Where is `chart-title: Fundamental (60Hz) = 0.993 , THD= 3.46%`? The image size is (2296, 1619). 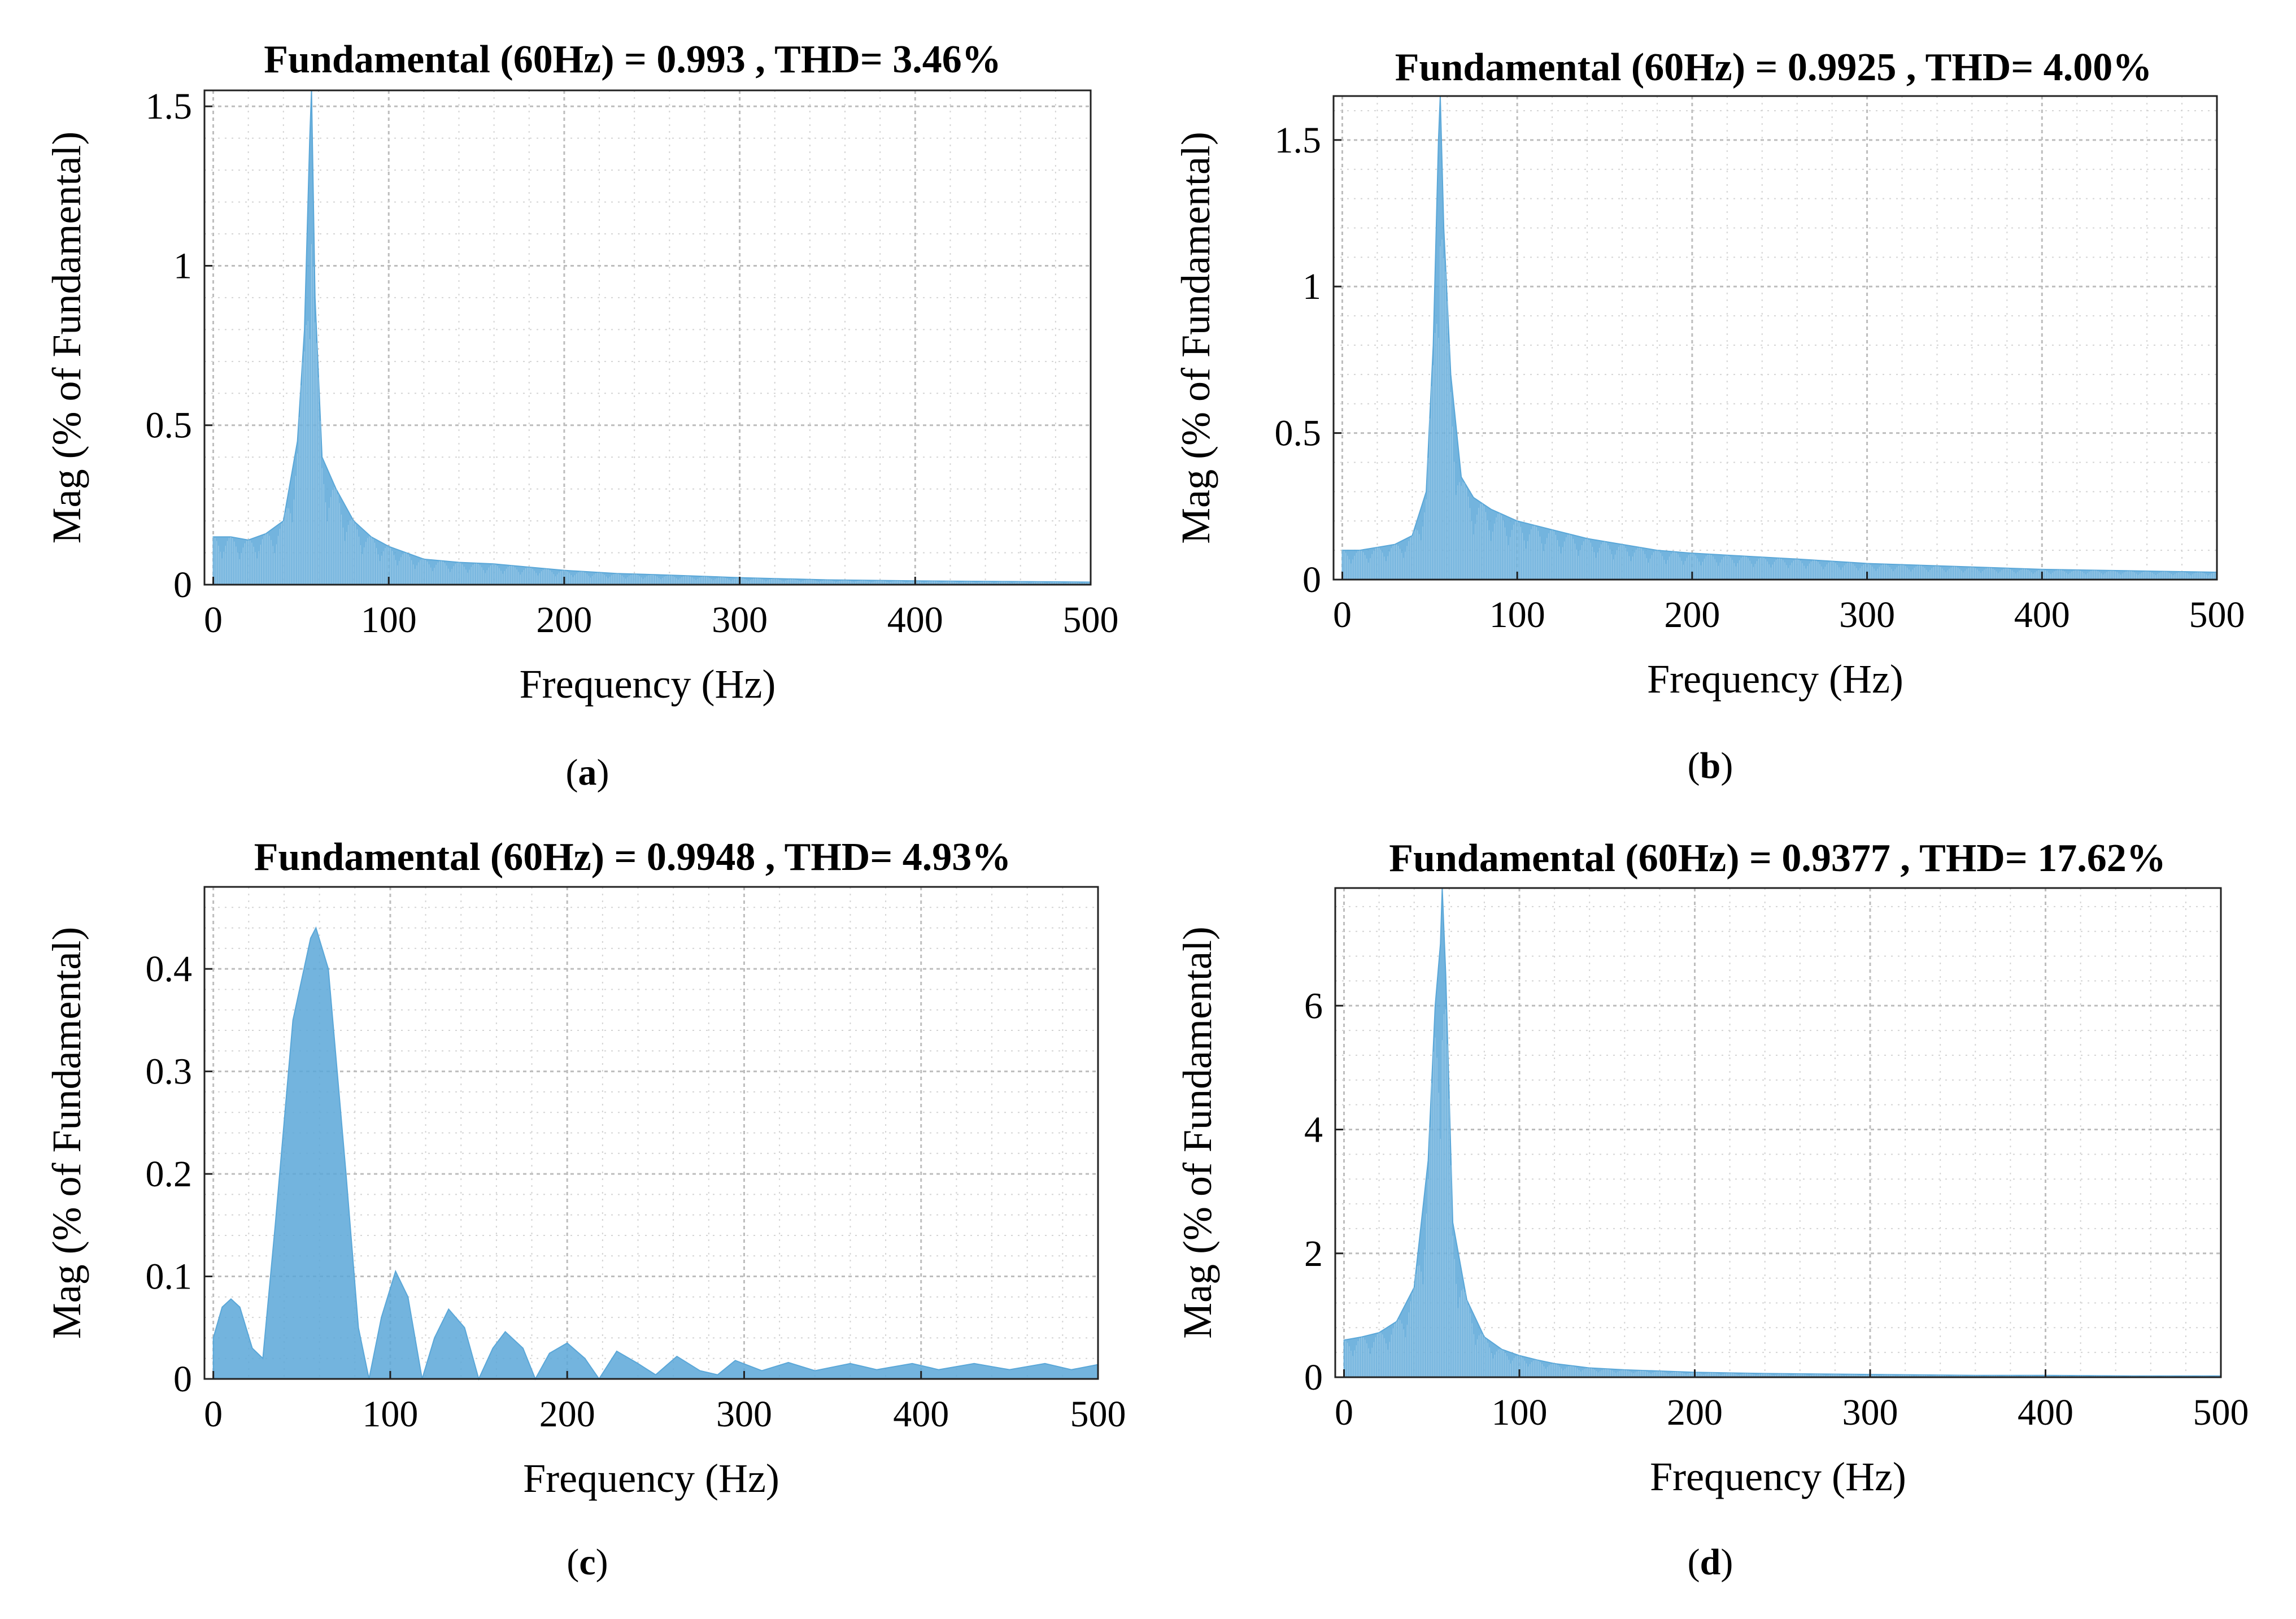 chart-title: Fundamental (60Hz) = 0.993 , THD= 3.46% is located at coordinates (632, 60).